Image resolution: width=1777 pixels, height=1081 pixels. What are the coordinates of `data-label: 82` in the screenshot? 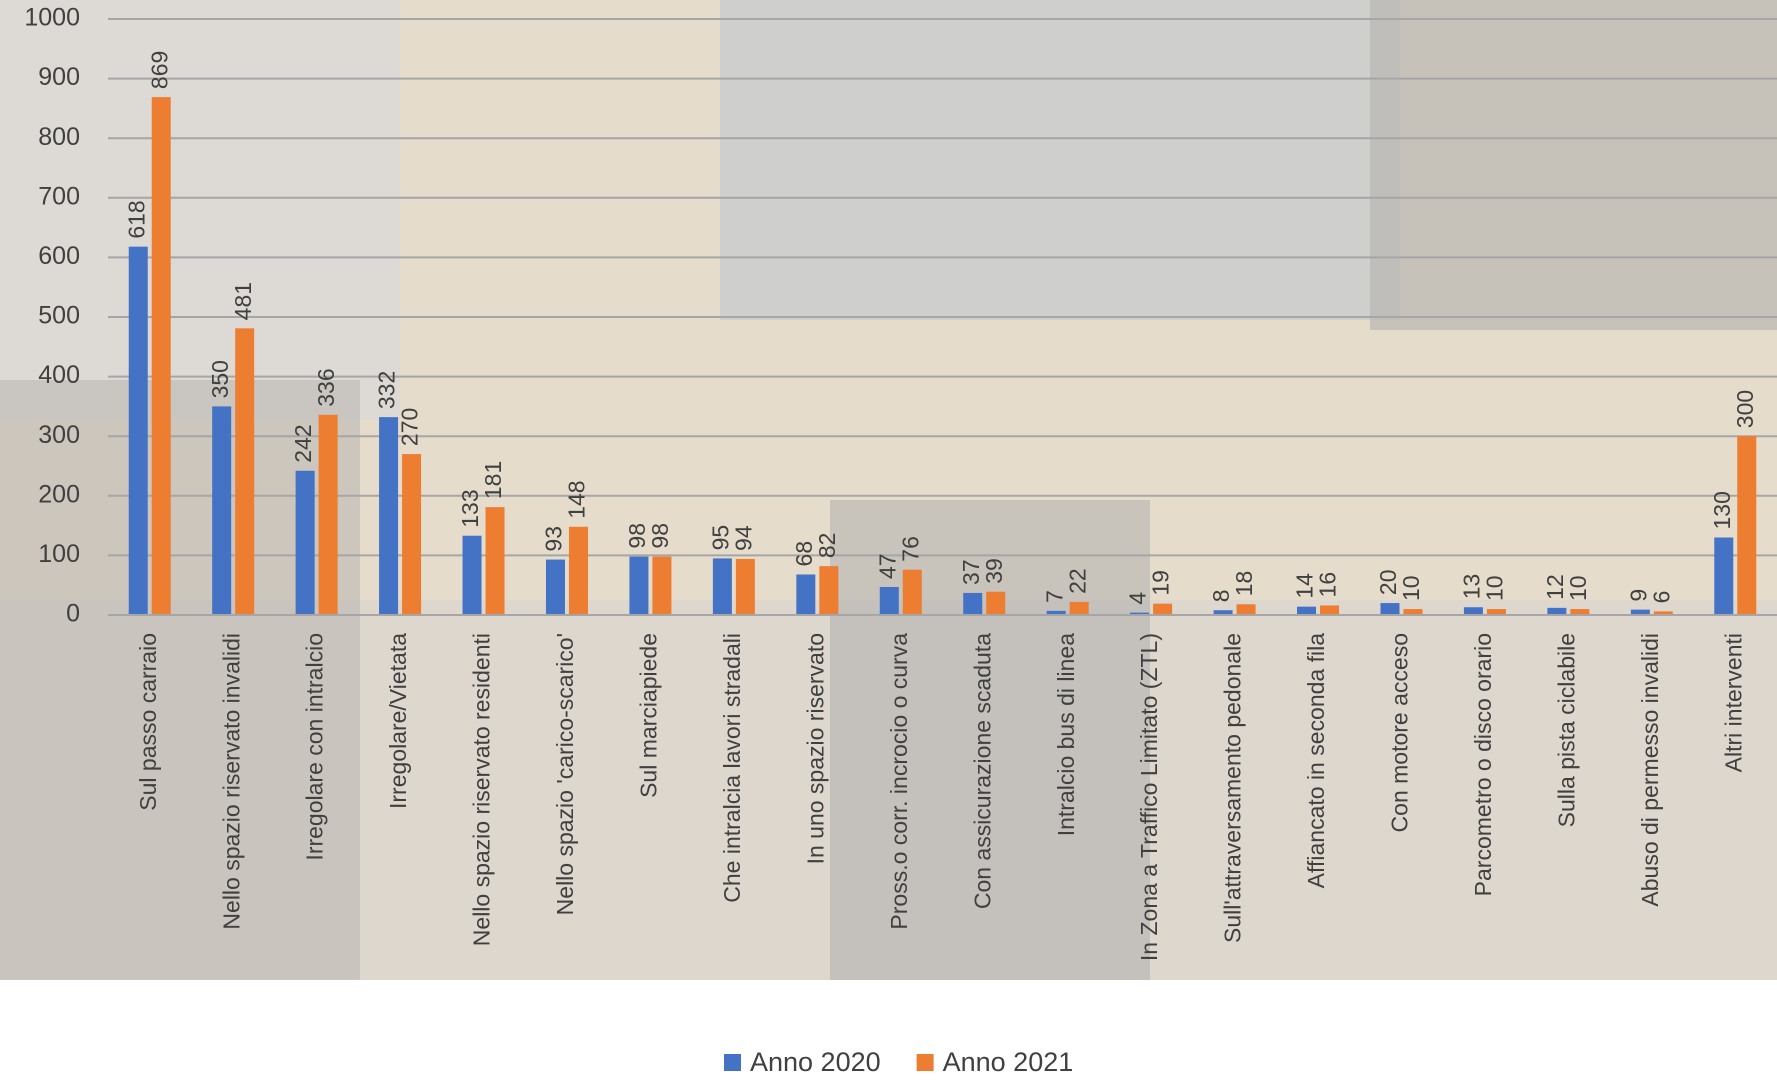 It's located at (827, 546).